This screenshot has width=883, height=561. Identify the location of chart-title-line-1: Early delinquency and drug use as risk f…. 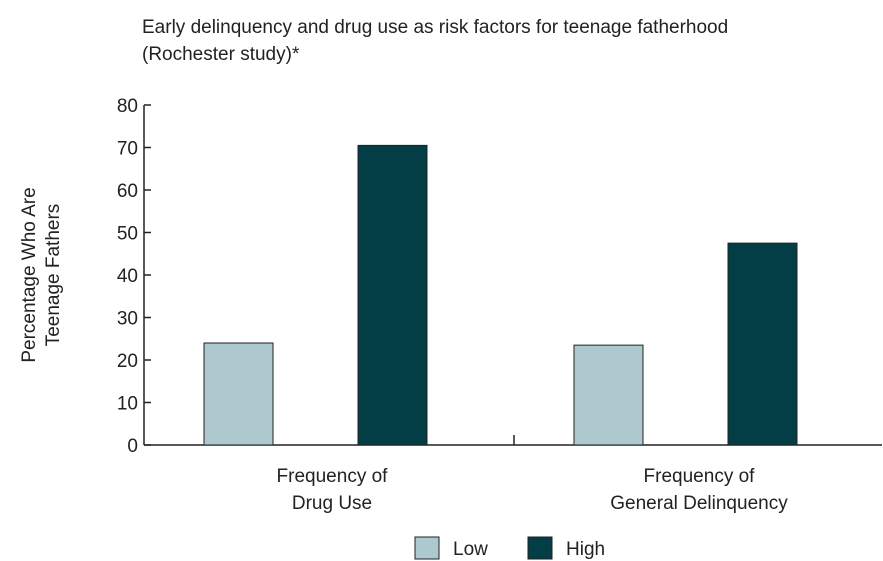
(435, 27).